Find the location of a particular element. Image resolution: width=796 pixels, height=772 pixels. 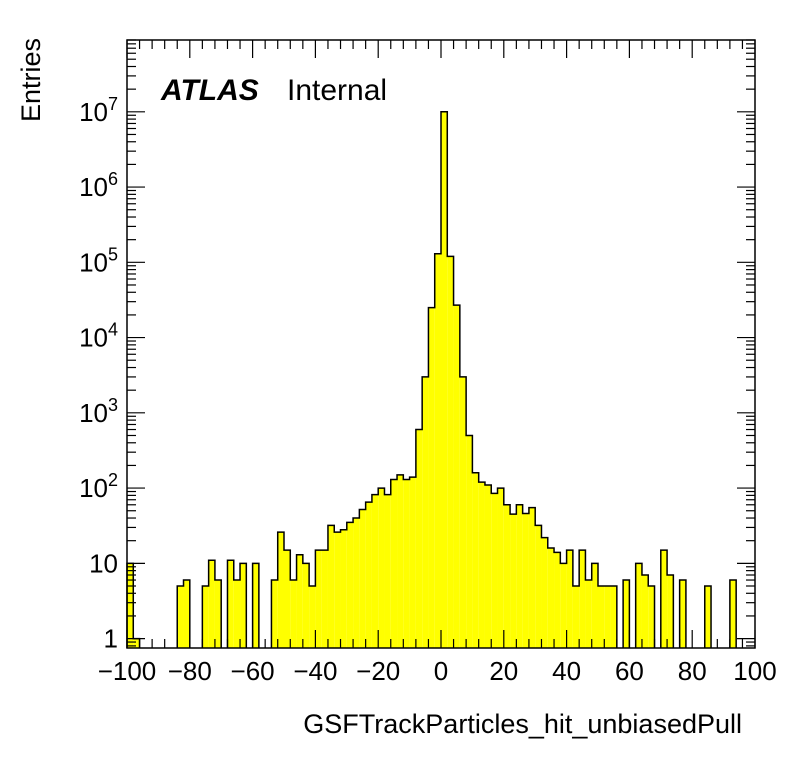

x-tick-label: 100 is located at coordinates (754, 671).